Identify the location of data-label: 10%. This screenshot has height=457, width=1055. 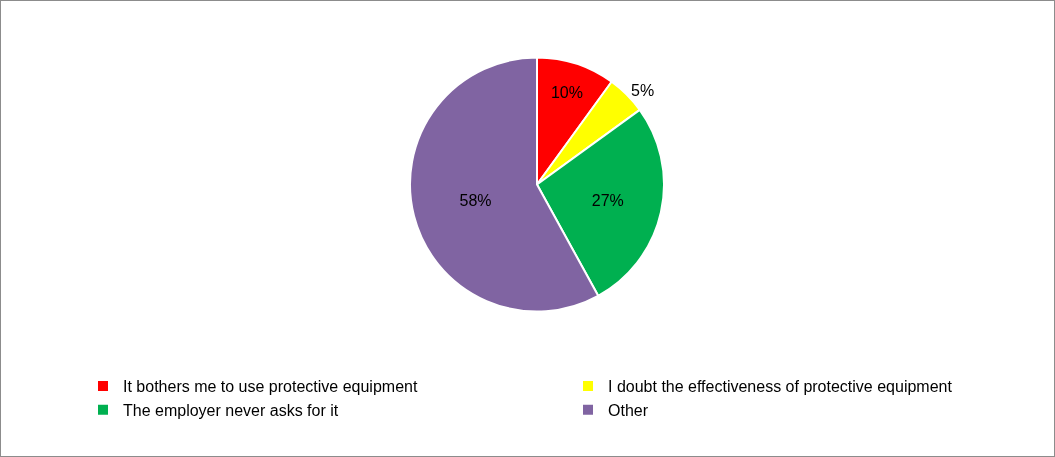
(566, 92).